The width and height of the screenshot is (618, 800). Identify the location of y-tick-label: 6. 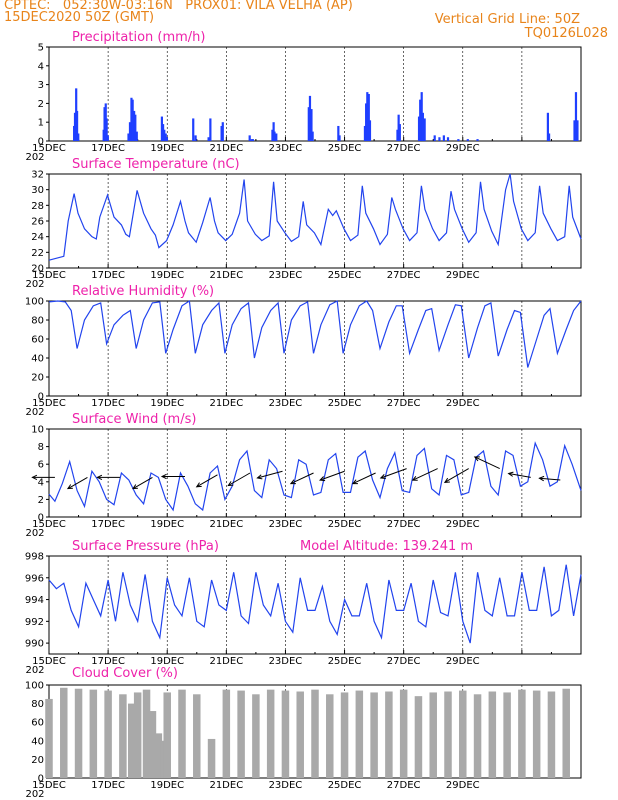
(41, 465).